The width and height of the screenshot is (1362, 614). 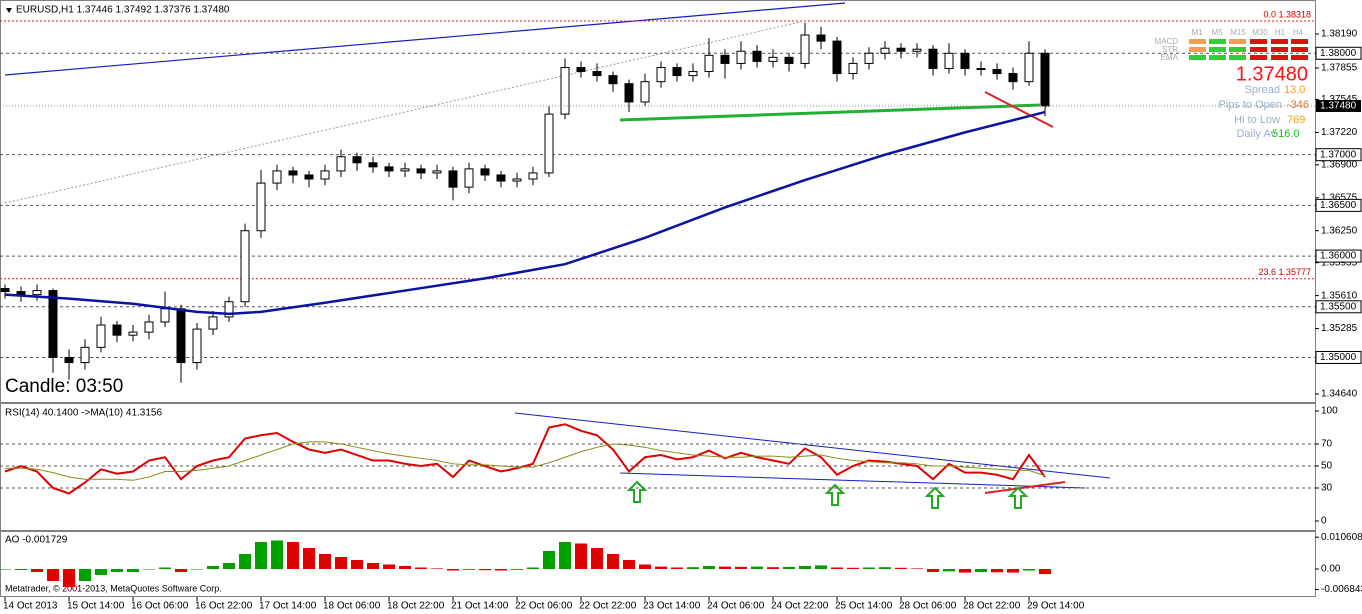 What do you see at coordinates (1339, 295) in the screenshot?
I see `y-tick-label: 1.35610` at bounding box center [1339, 295].